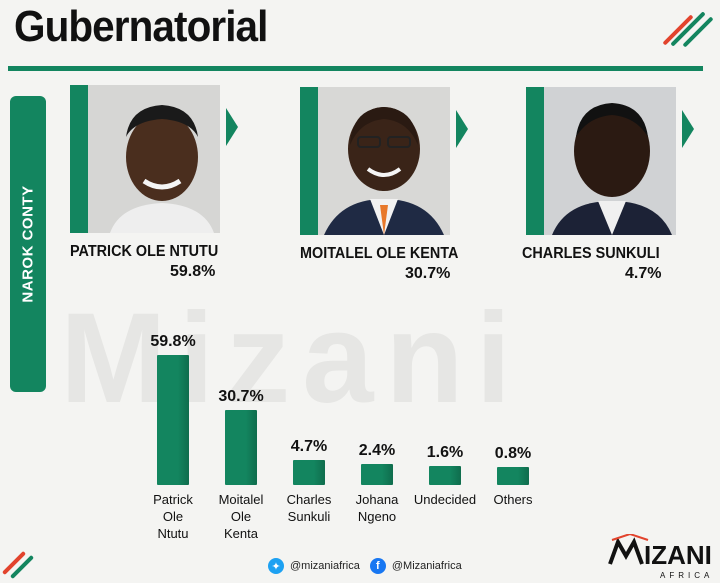 Image resolution: width=720 pixels, height=583 pixels. I want to click on decorative-stripes-bottom, so click(18, 565).